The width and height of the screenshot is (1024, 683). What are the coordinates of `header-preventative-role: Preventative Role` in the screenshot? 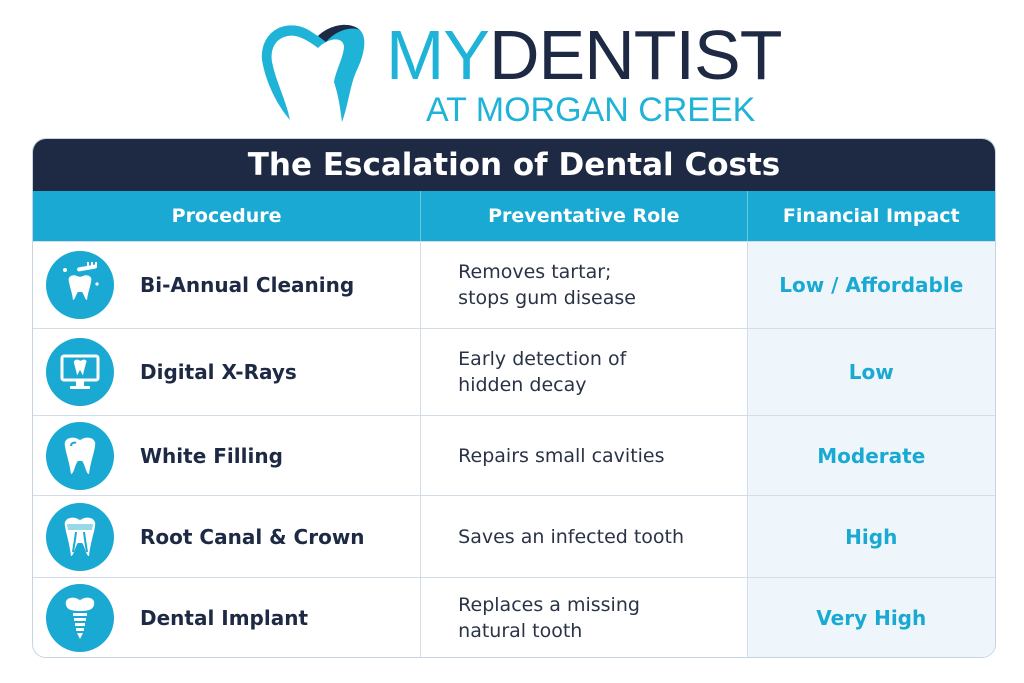 It's located at (584, 216).